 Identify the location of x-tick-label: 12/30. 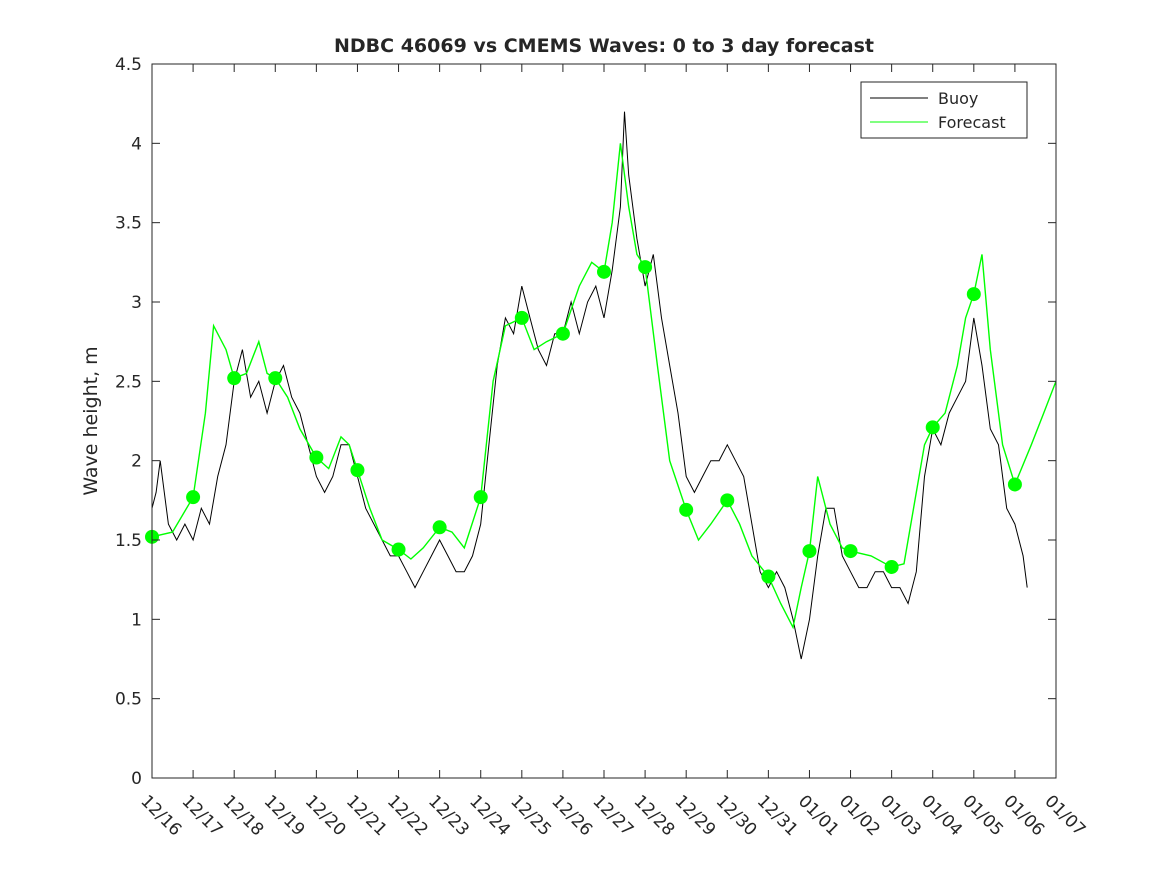
(736, 815).